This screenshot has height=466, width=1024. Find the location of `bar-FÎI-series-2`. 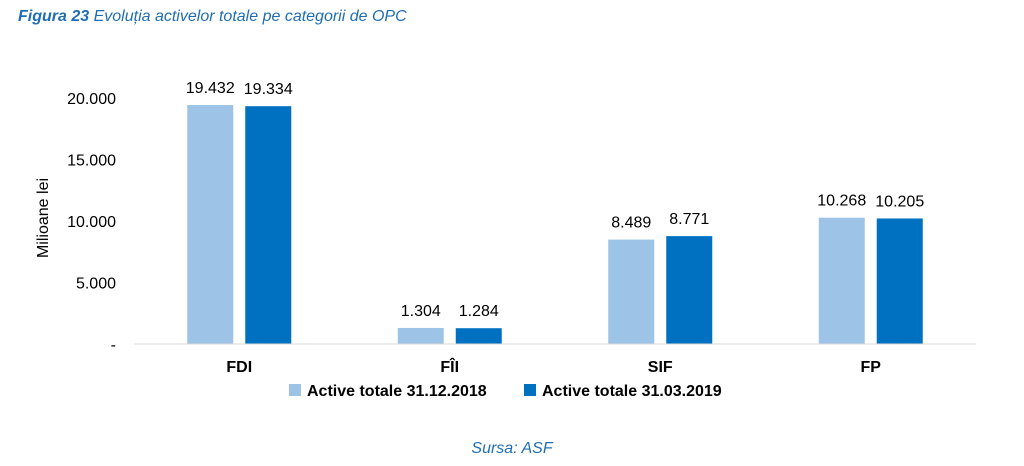

bar-FÎI-series-2 is located at coordinates (478, 336).